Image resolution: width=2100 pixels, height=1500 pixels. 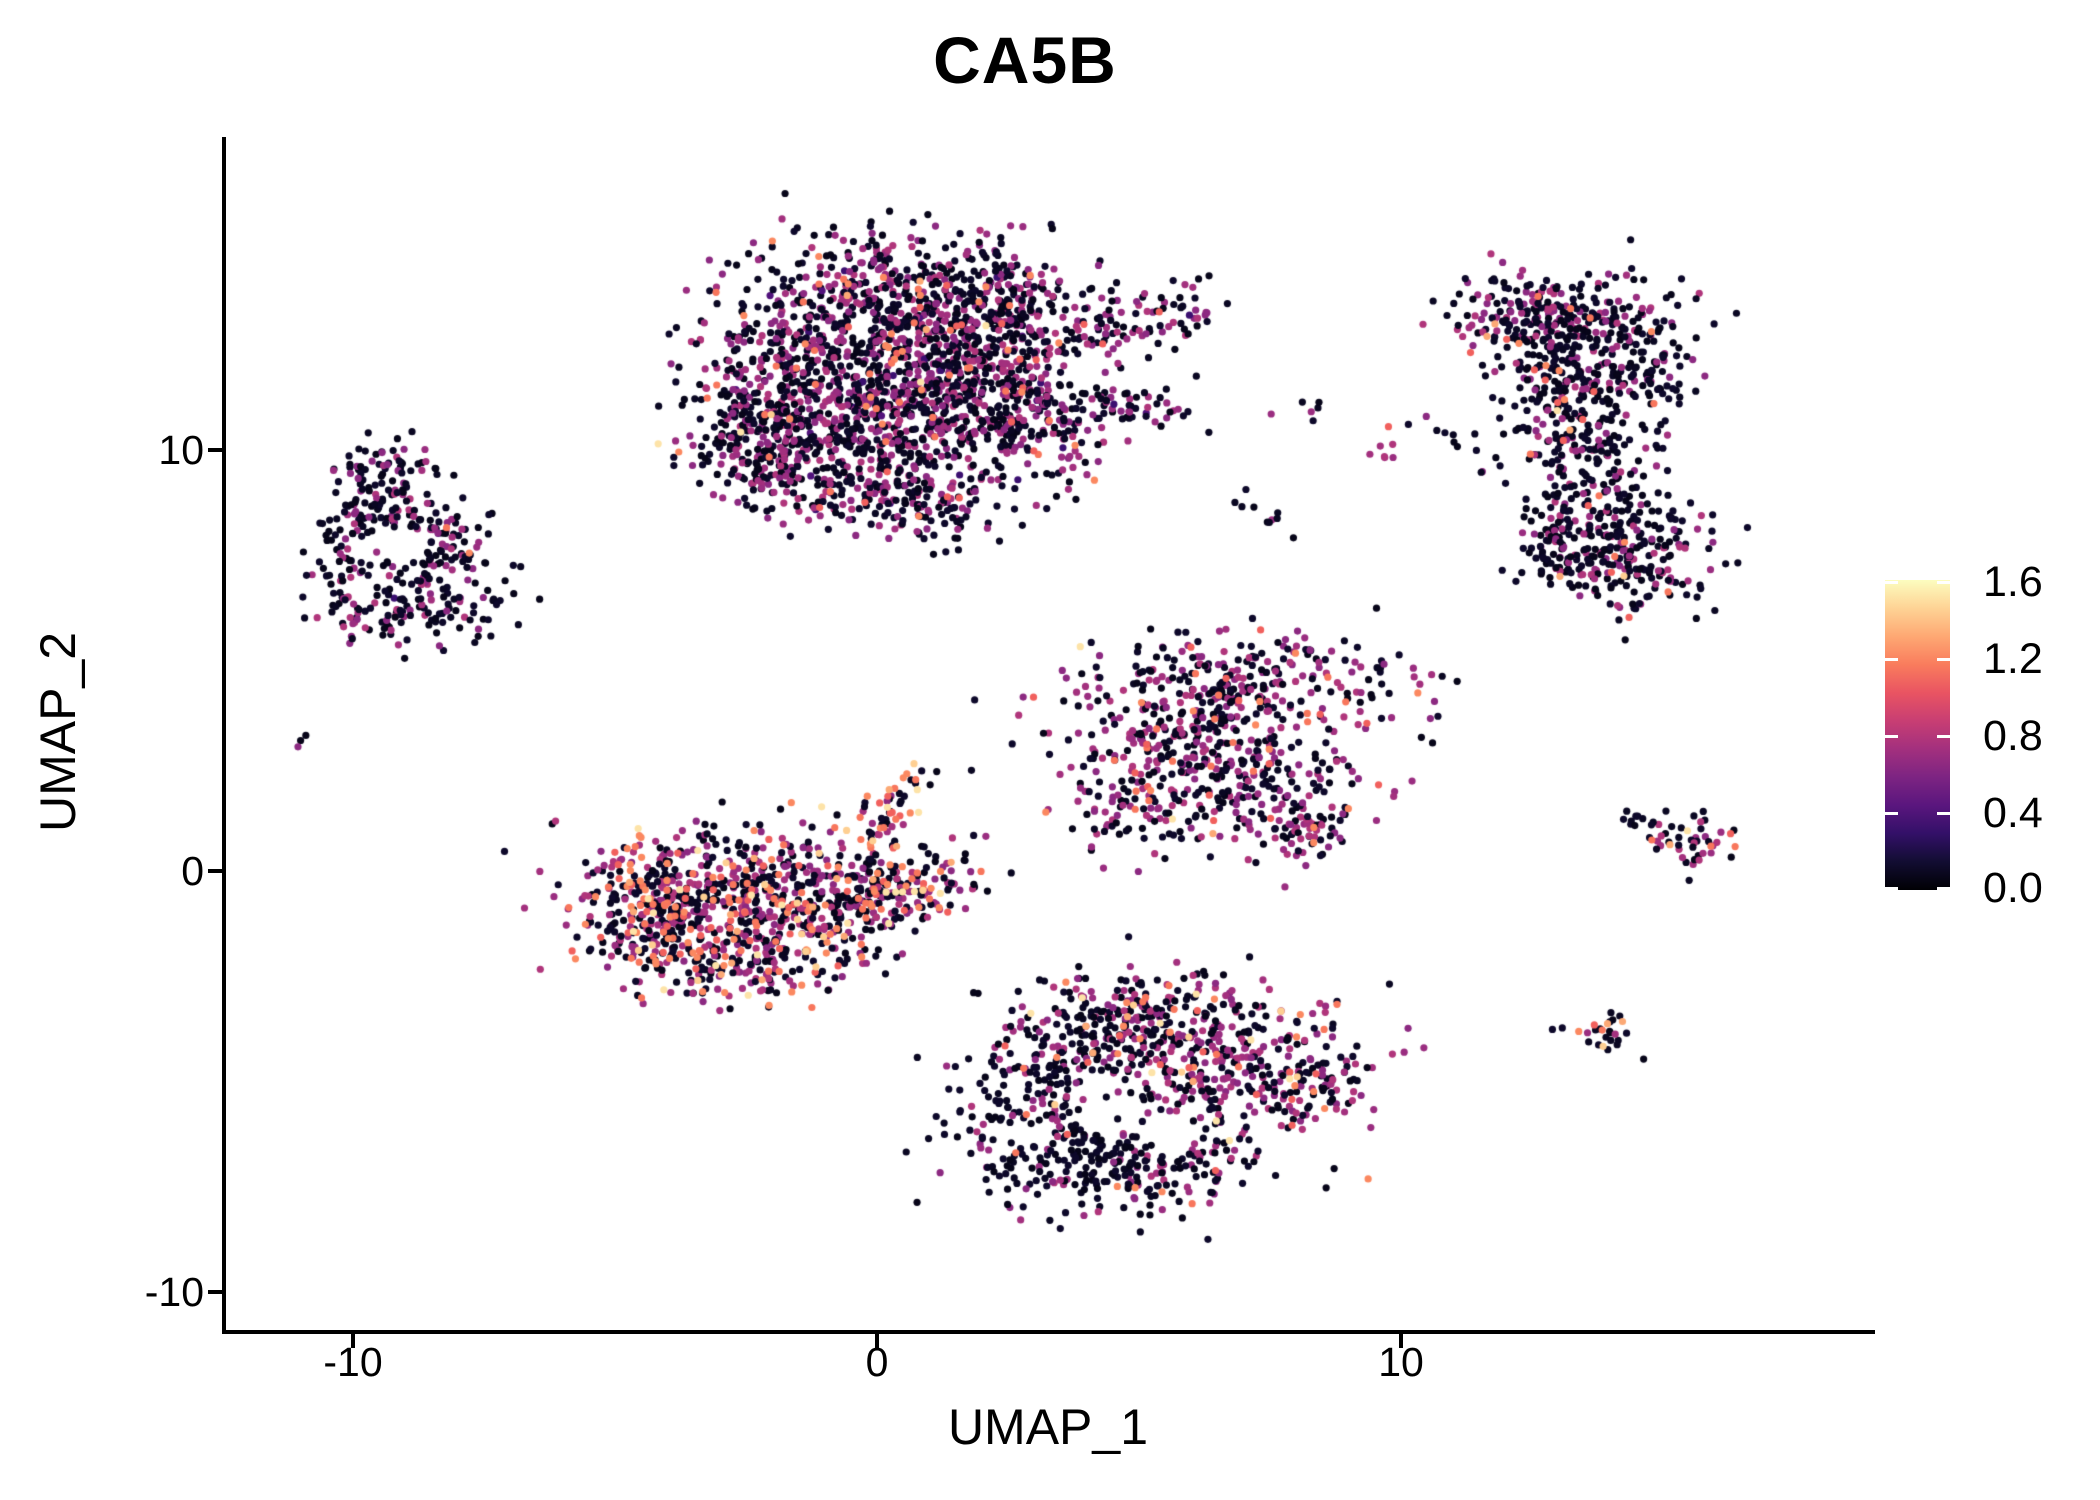 What do you see at coordinates (192, 871) in the screenshot?
I see `y-tick-label: 0` at bounding box center [192, 871].